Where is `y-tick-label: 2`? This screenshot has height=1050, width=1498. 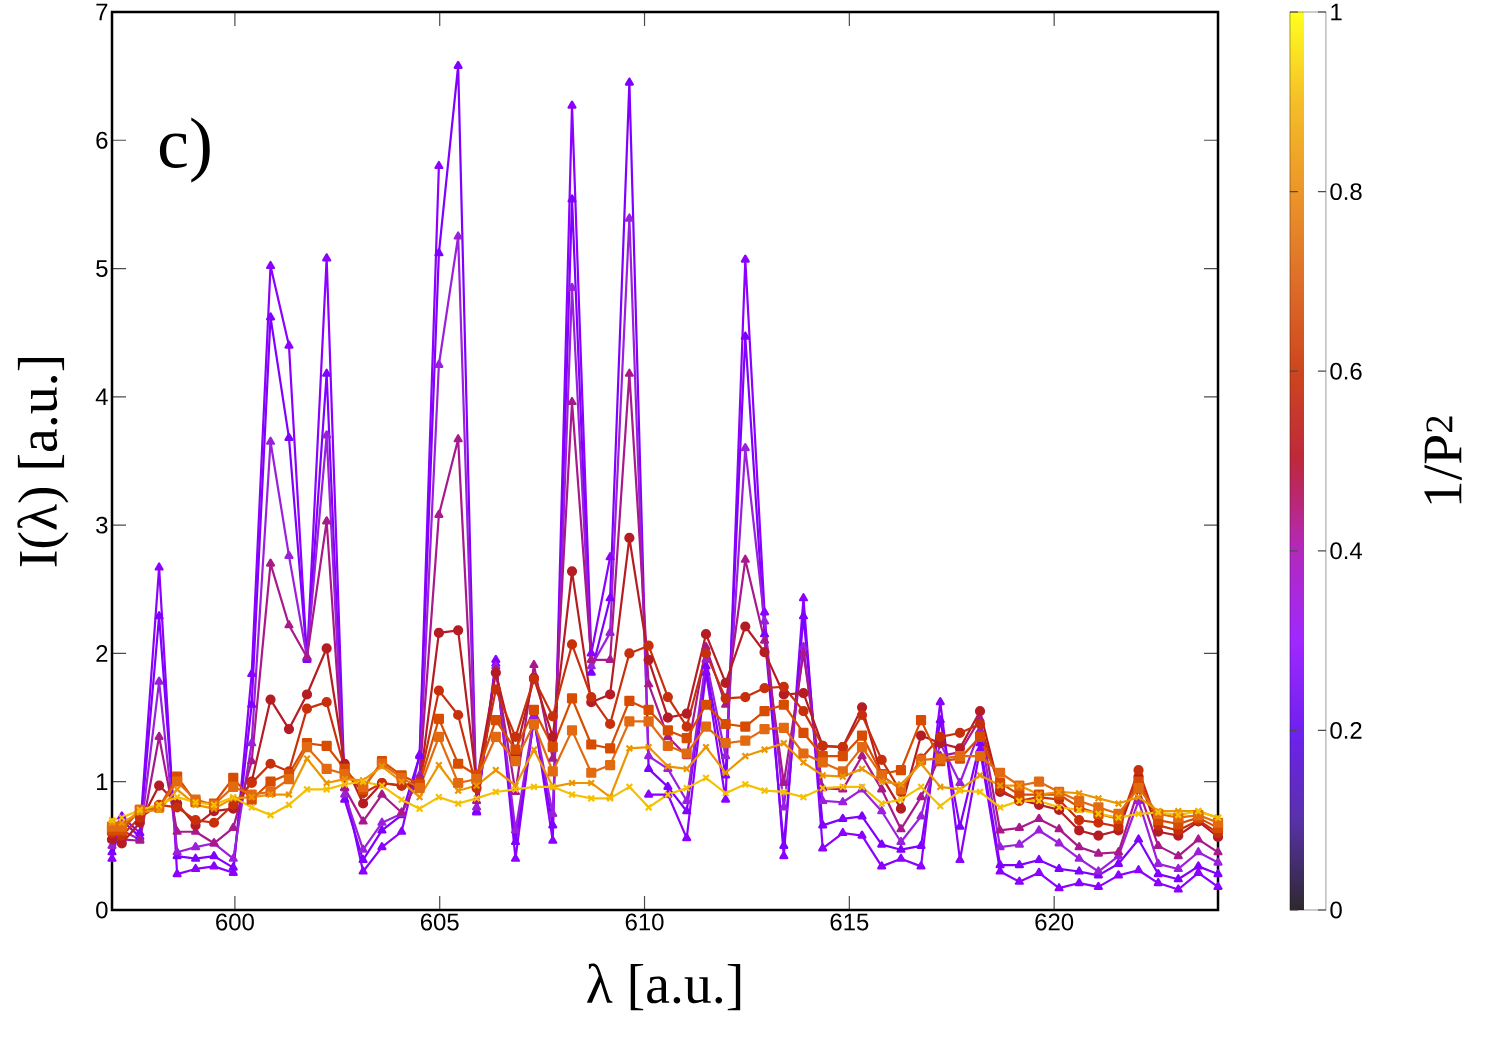 y-tick-label: 2 is located at coordinates (102, 653).